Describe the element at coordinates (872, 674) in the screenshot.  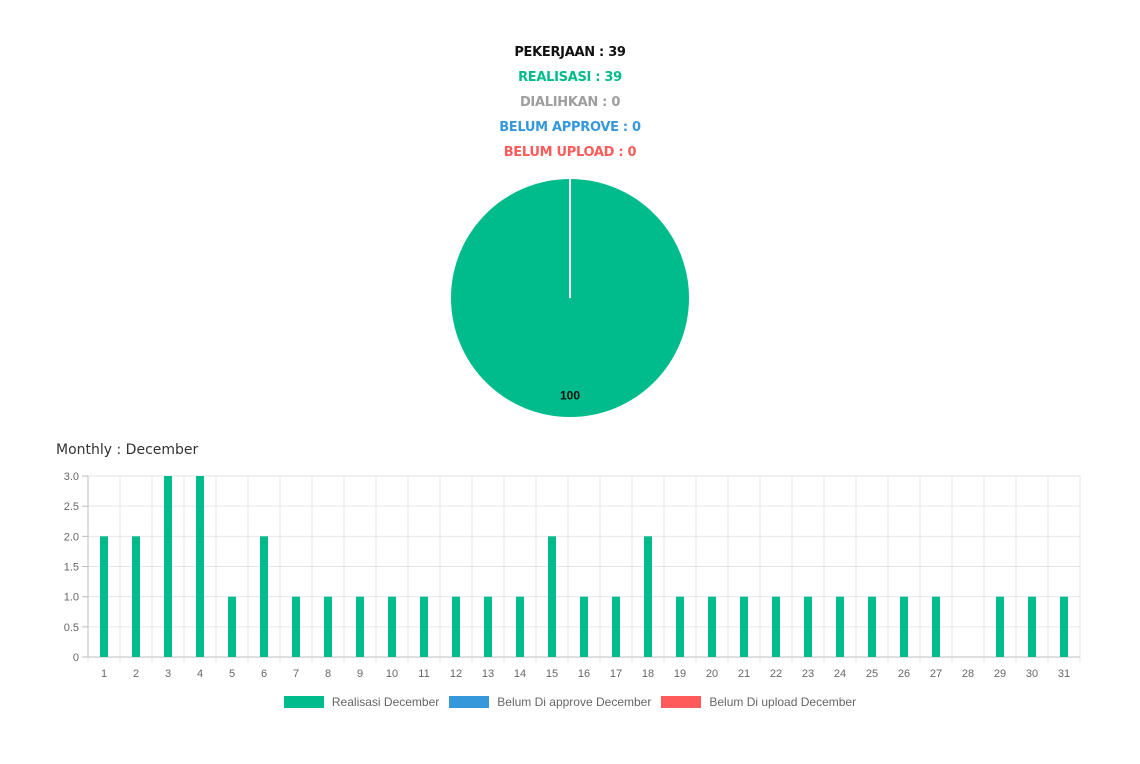
I see `x-tick-label: 25` at that location.